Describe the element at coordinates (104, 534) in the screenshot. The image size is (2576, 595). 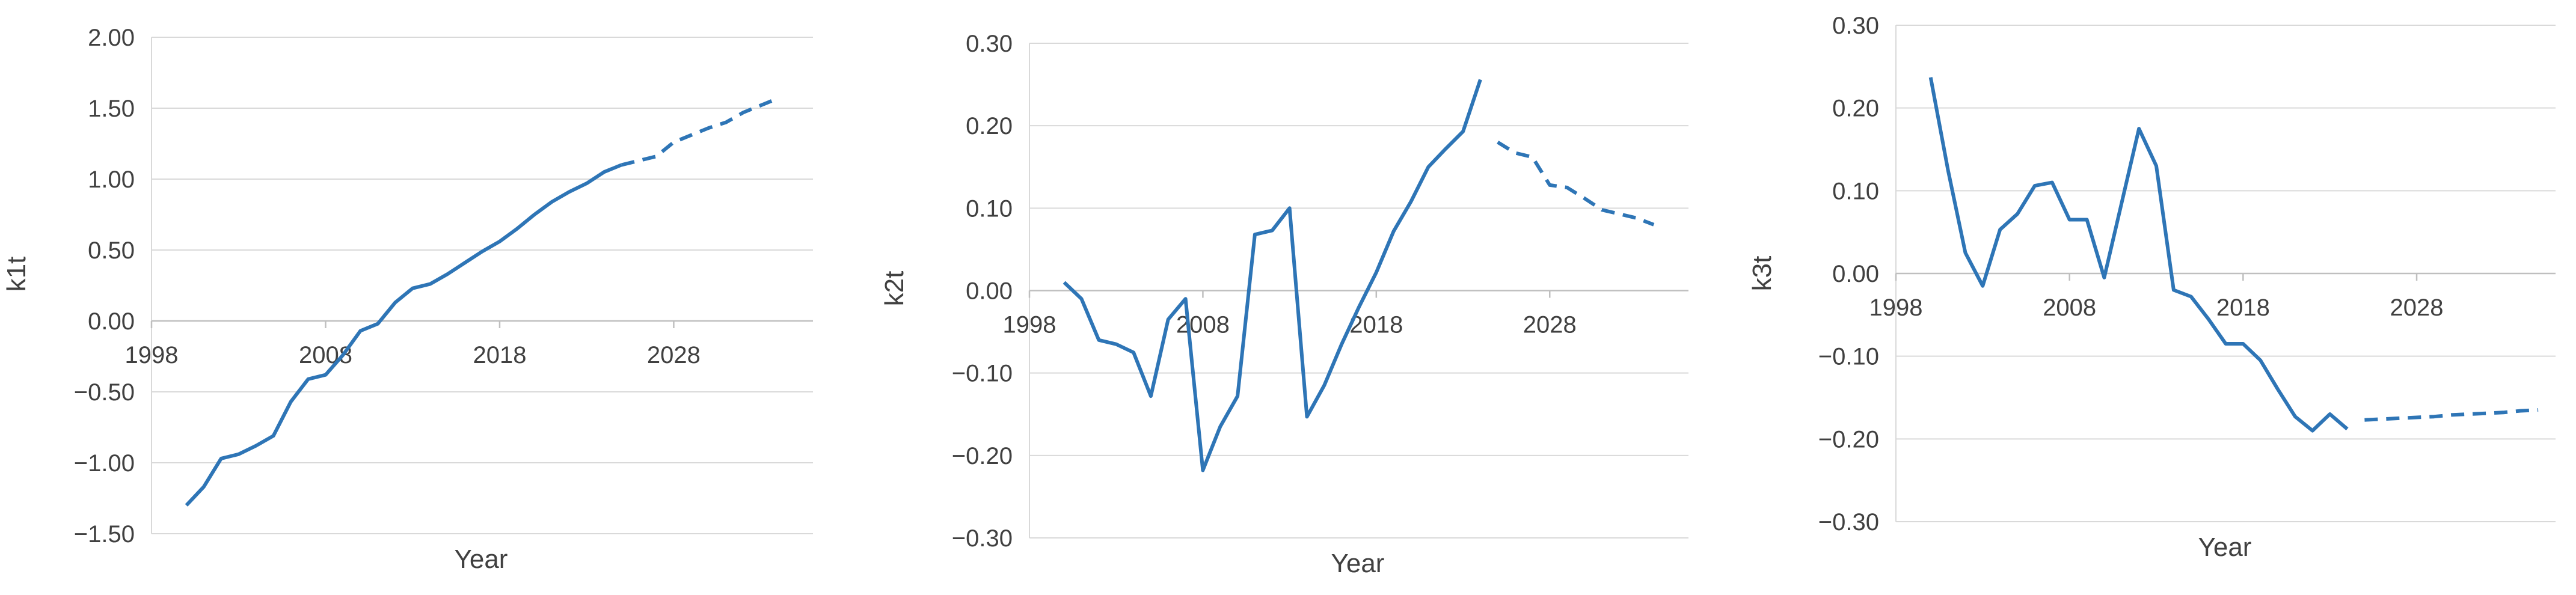
I see `y-tick-label: −1.50` at that location.